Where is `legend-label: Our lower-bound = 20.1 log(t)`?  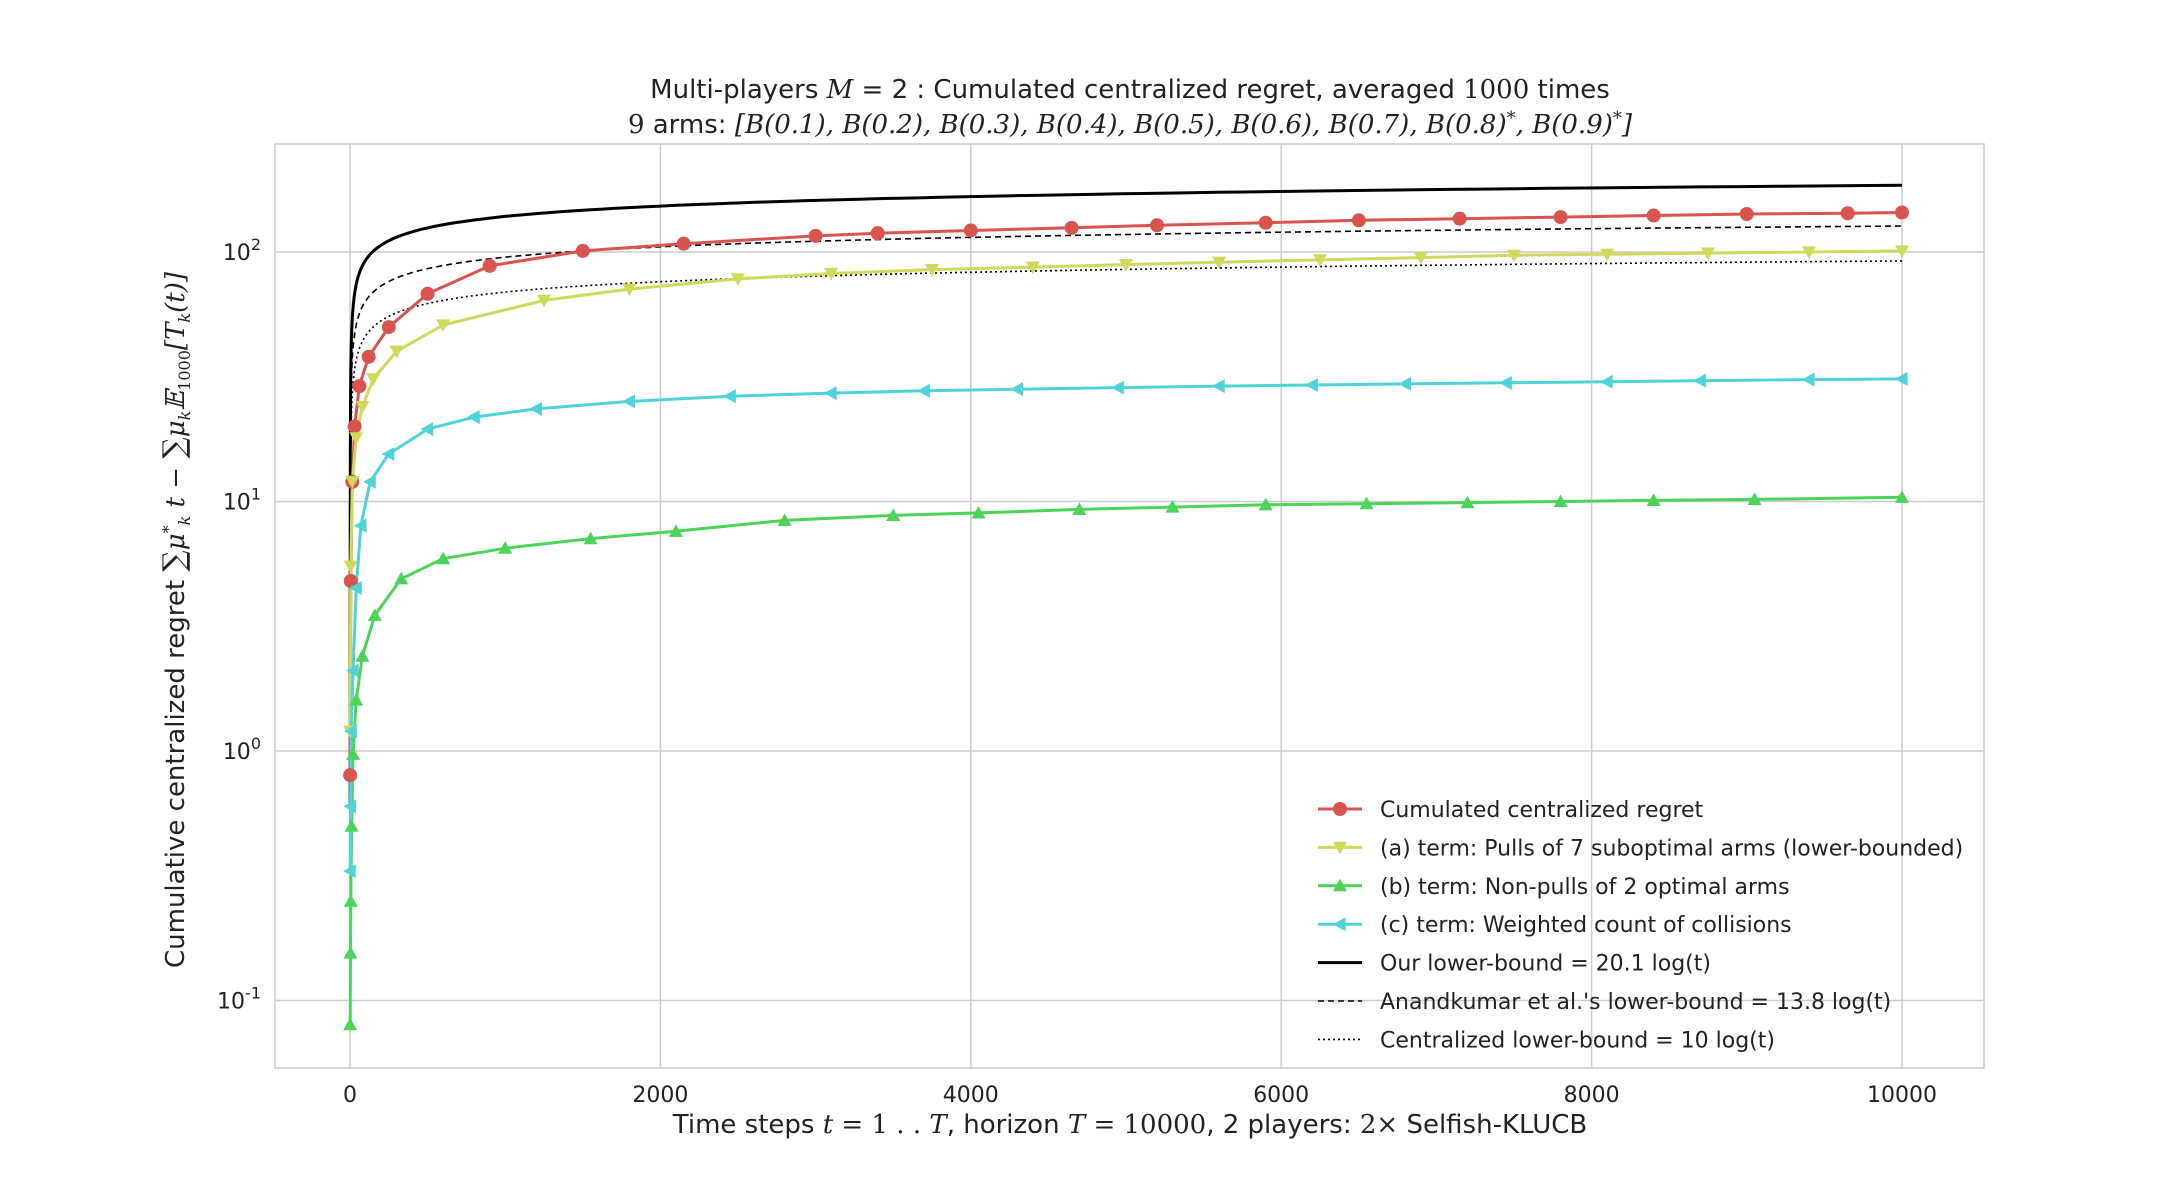 legend-label: Our lower-bound = 20.1 log(t) is located at coordinates (1545, 964).